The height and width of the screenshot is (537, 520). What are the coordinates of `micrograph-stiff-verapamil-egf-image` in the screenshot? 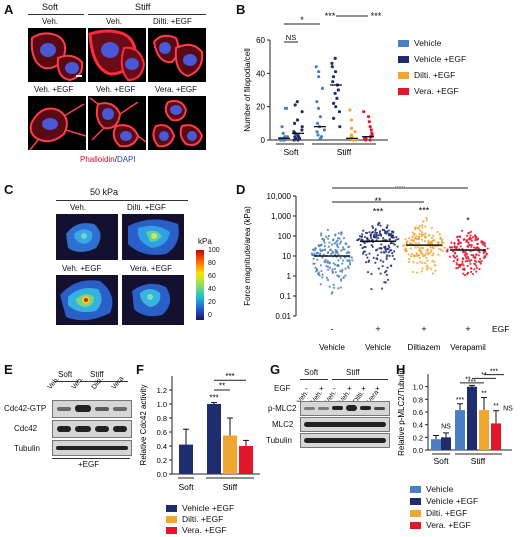 It's located at (178, 124).